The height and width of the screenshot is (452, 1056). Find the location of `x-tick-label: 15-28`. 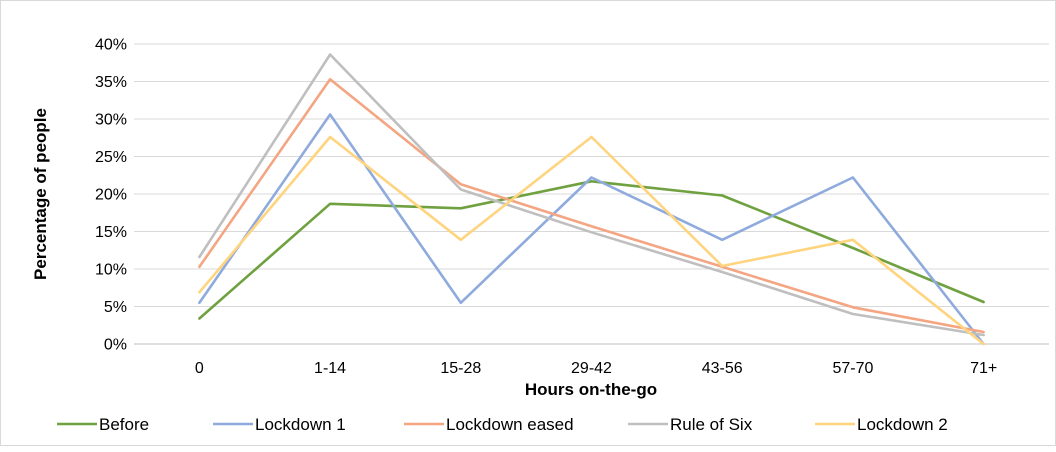

x-tick-label: 15-28 is located at coordinates (460, 368).